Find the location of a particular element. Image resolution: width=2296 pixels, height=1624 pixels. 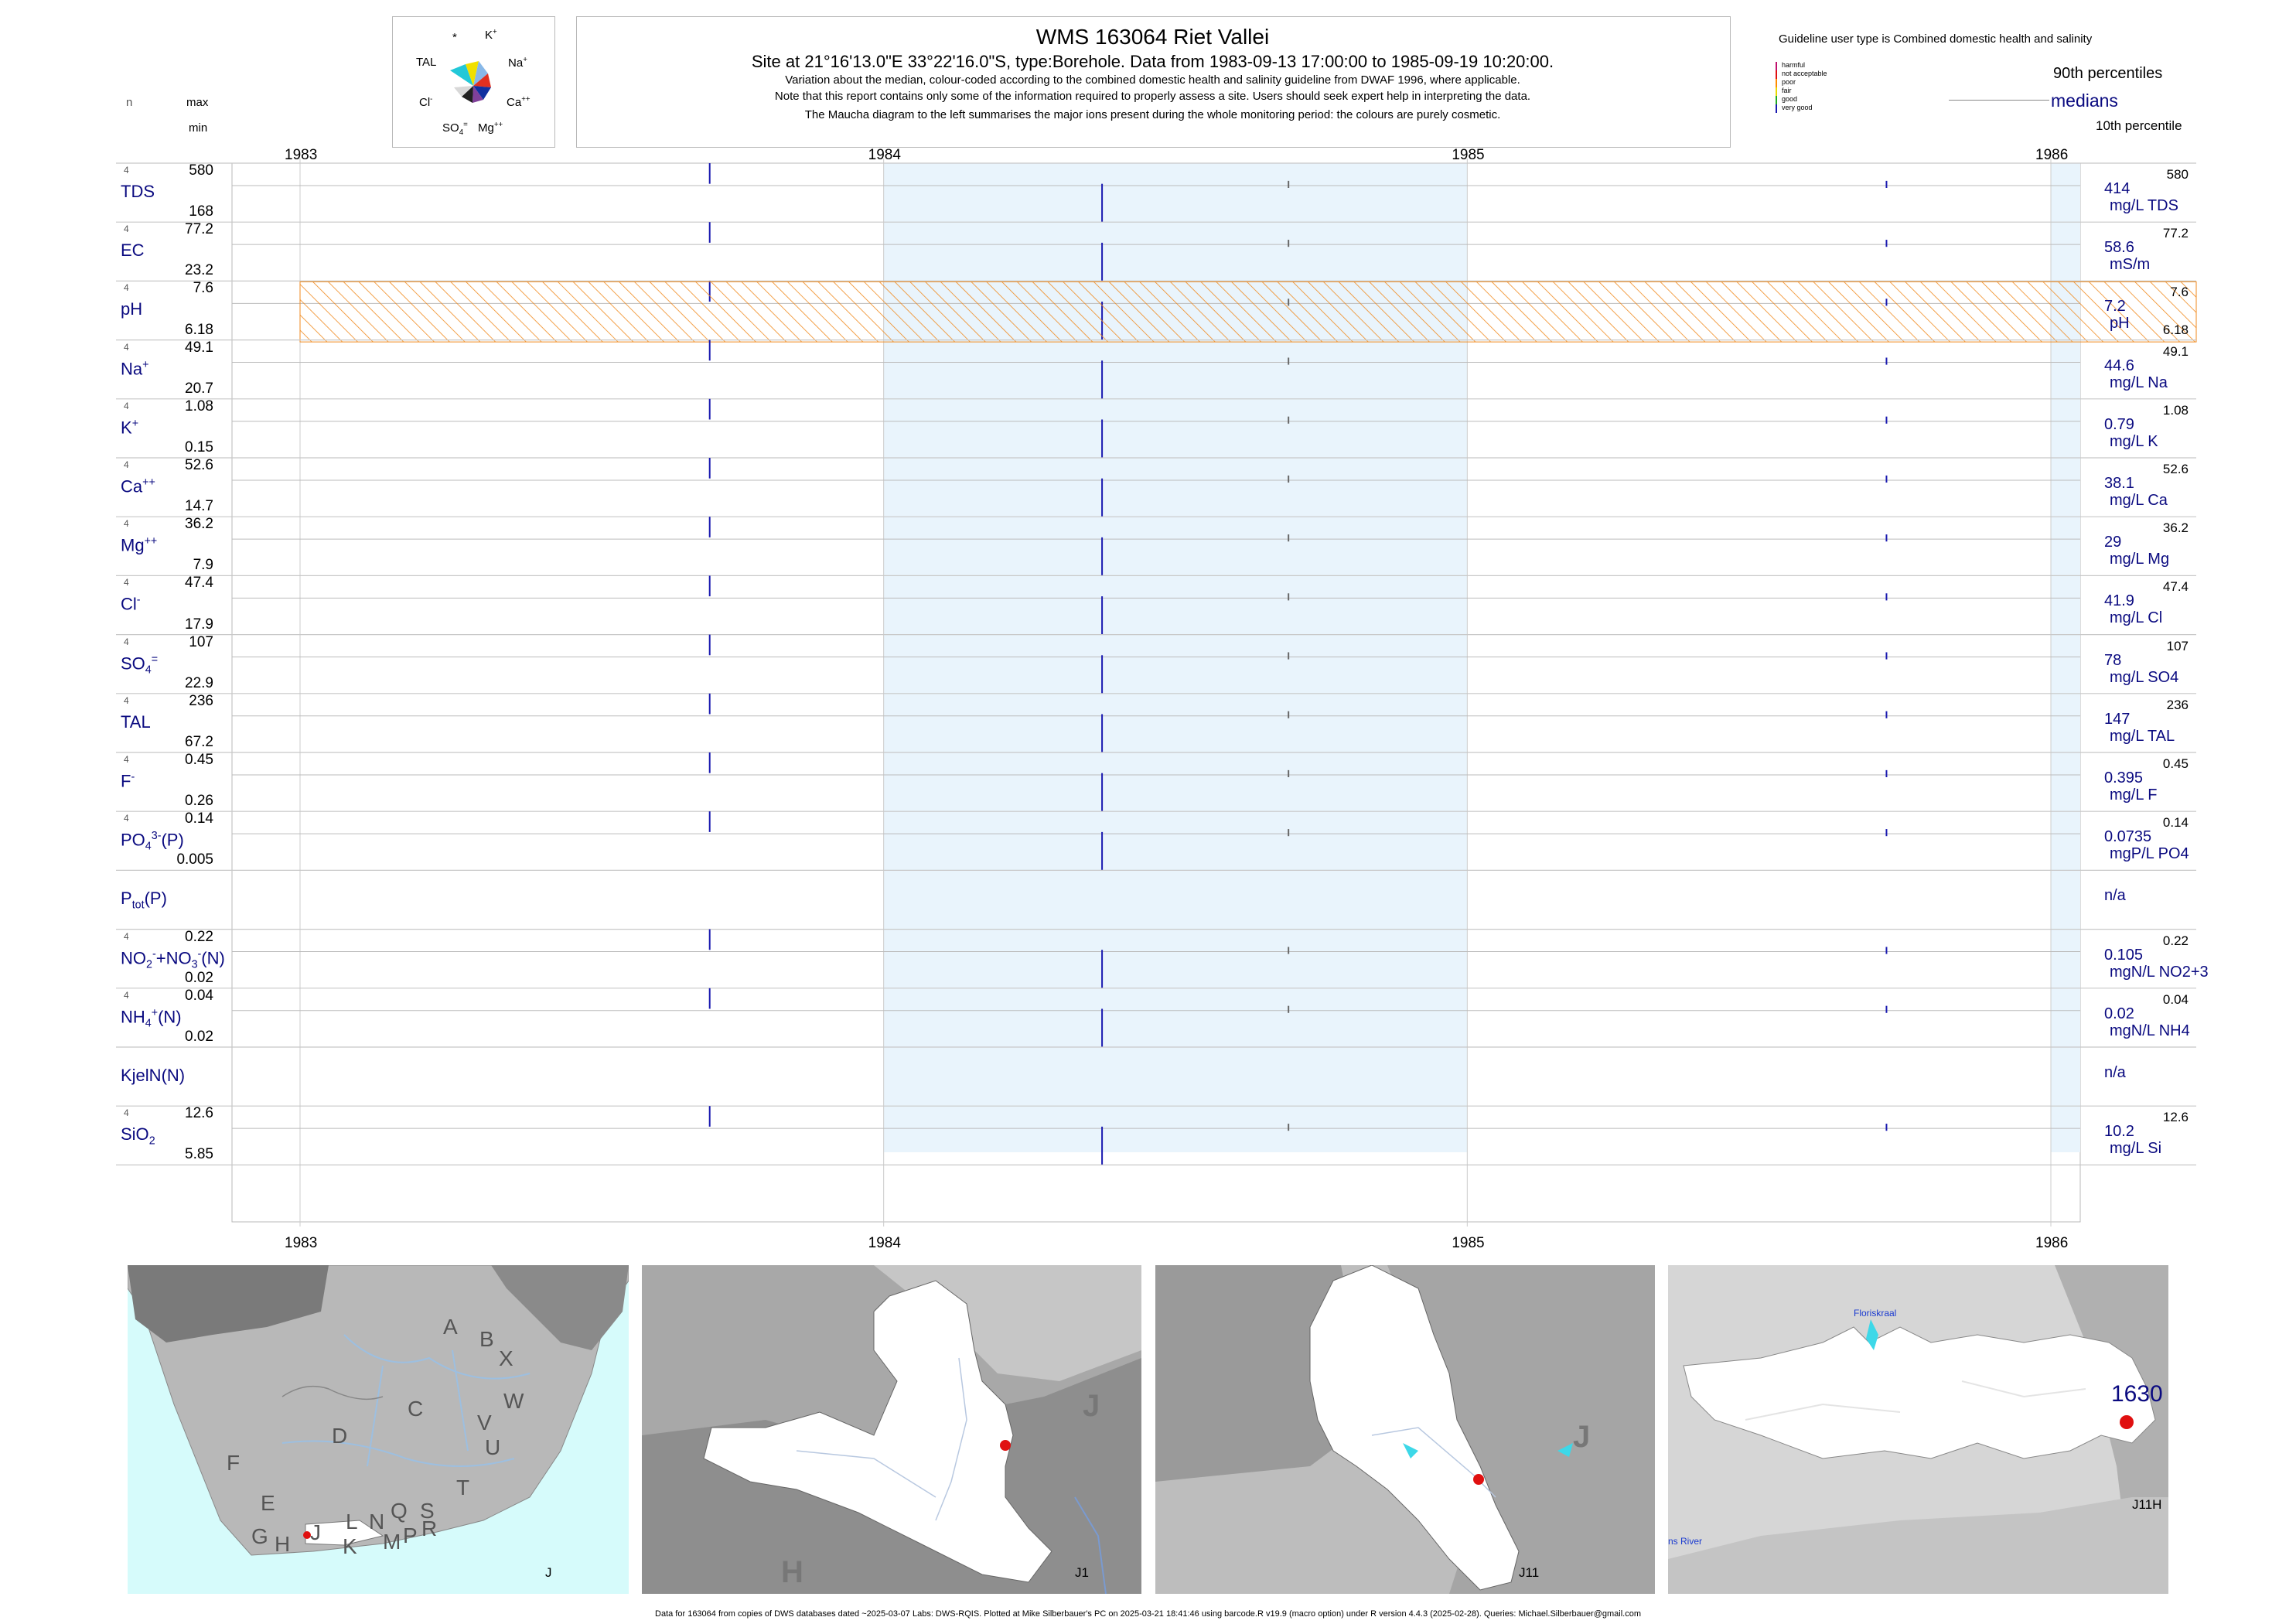

param-min: 5.85 is located at coordinates (199, 1154).